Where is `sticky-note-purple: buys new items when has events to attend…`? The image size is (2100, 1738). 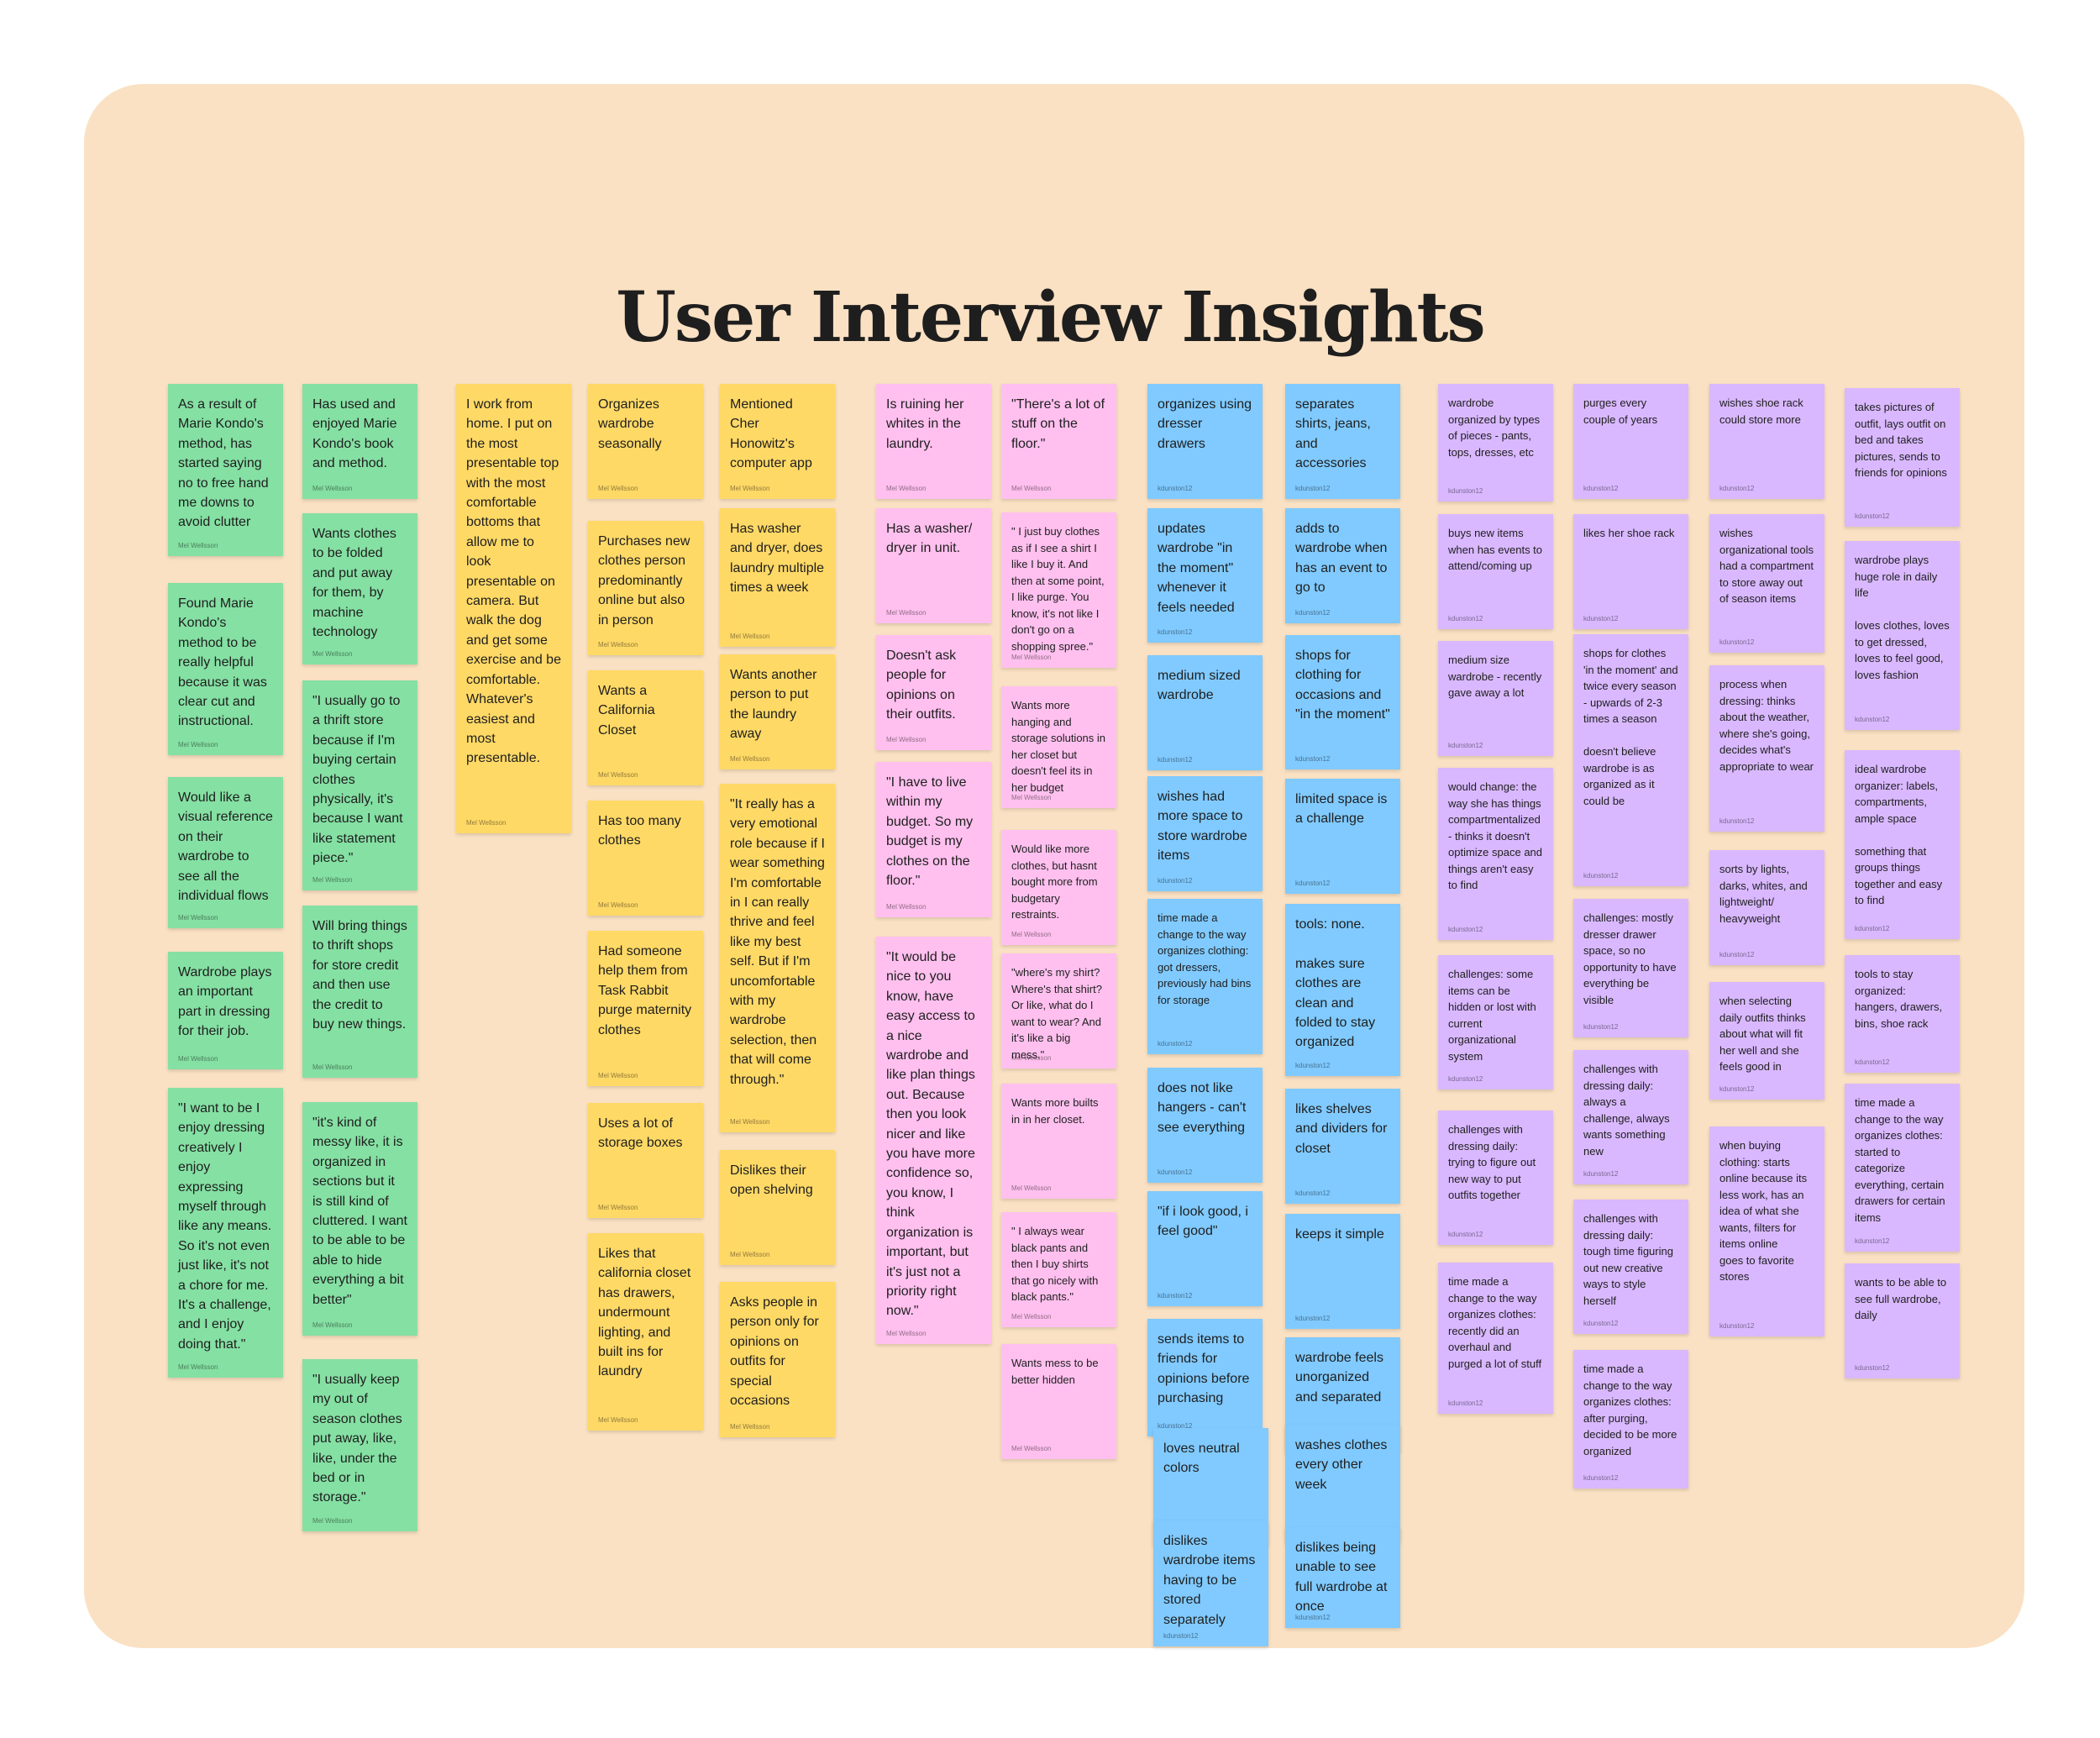
sticky-note-purple: buys new items when has events to attend… is located at coordinates (1495, 571).